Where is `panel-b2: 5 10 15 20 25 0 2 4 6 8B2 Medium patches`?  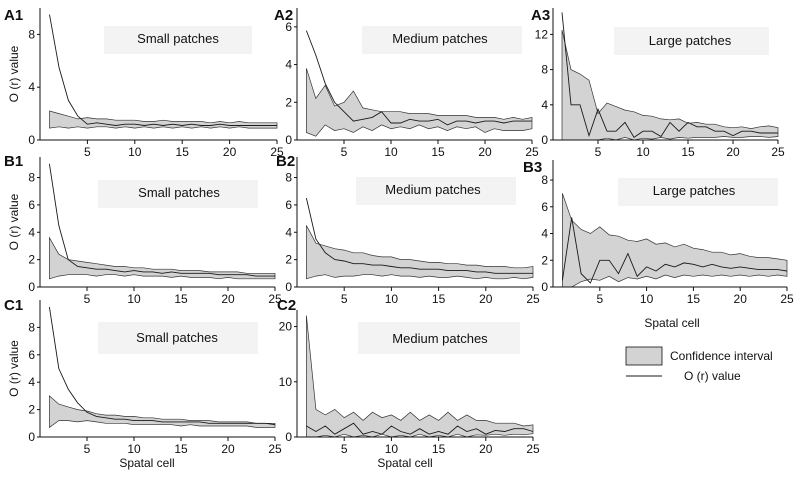
panel-b2: 5 10 15 20 25 0 2 4 6 8B2 Medium patches is located at coordinates (408, 229).